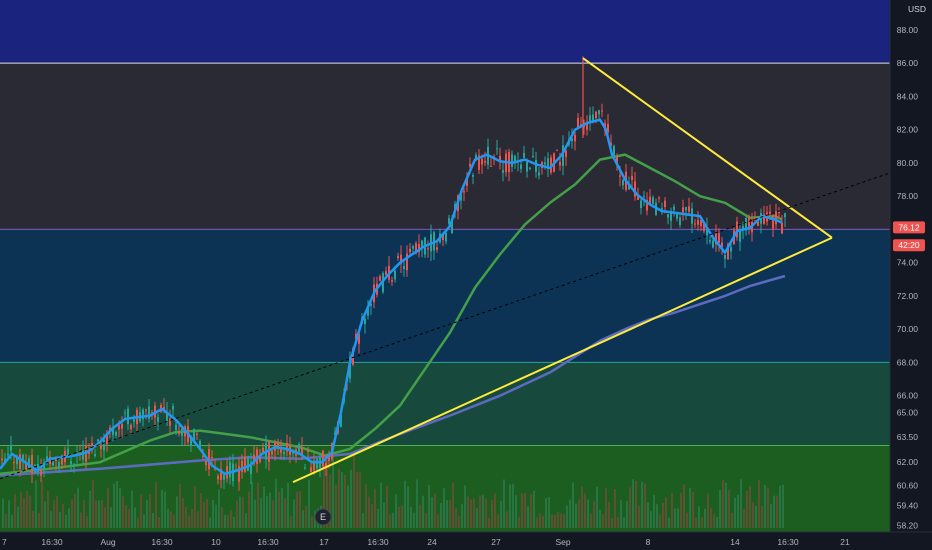  I want to click on price-tick-4: 80.00, so click(908, 163).